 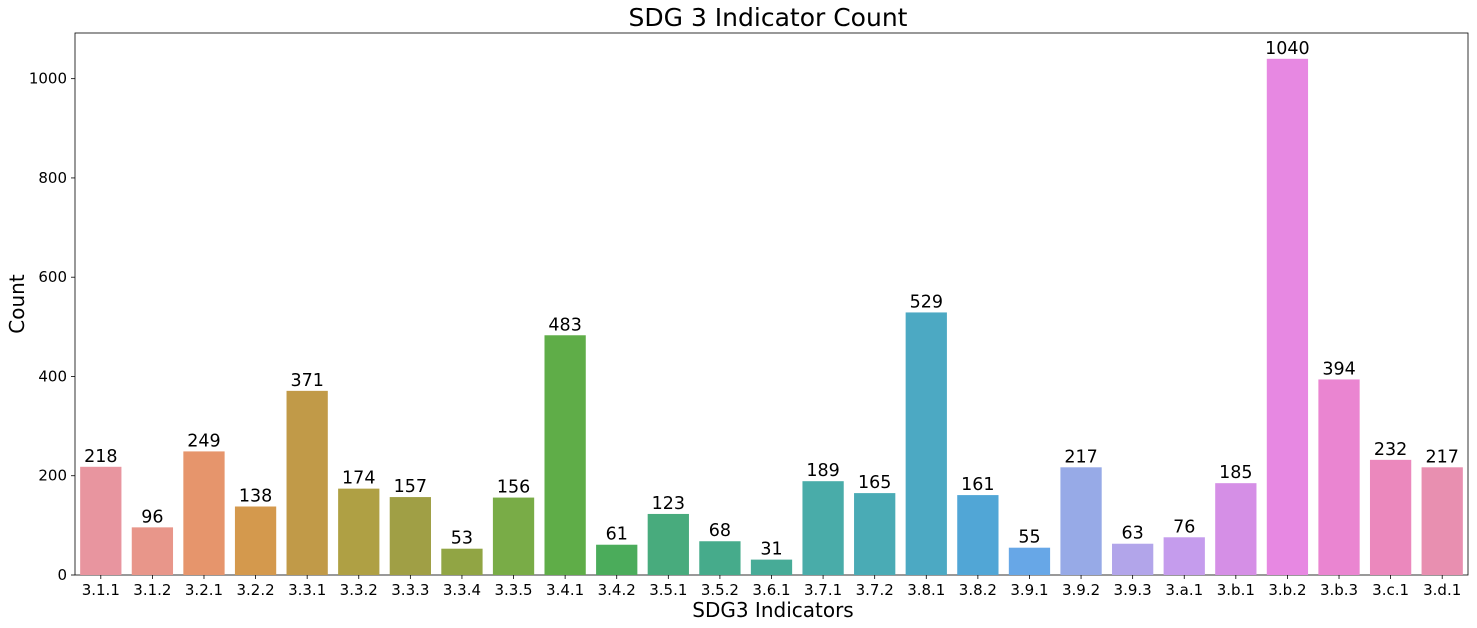 I want to click on data-label: 123, so click(x=668, y=504).